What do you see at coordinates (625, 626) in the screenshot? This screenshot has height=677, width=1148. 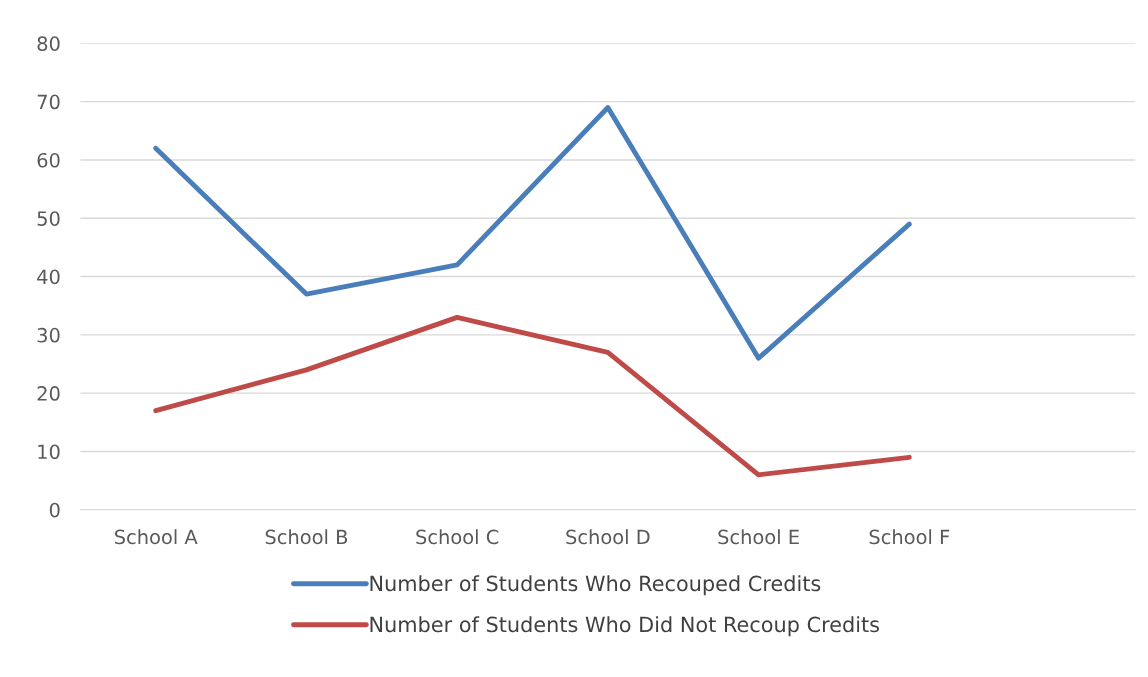 I see `legend-label: Number of Students Who Did Not Recoup Credits` at bounding box center [625, 626].